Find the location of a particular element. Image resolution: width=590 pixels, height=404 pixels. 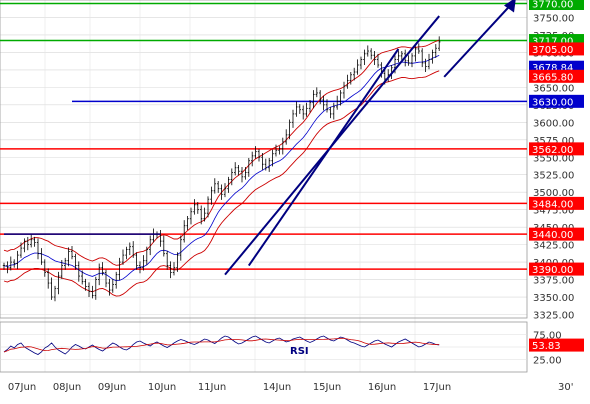

rsi-label: RSI is located at coordinates (299, 351).